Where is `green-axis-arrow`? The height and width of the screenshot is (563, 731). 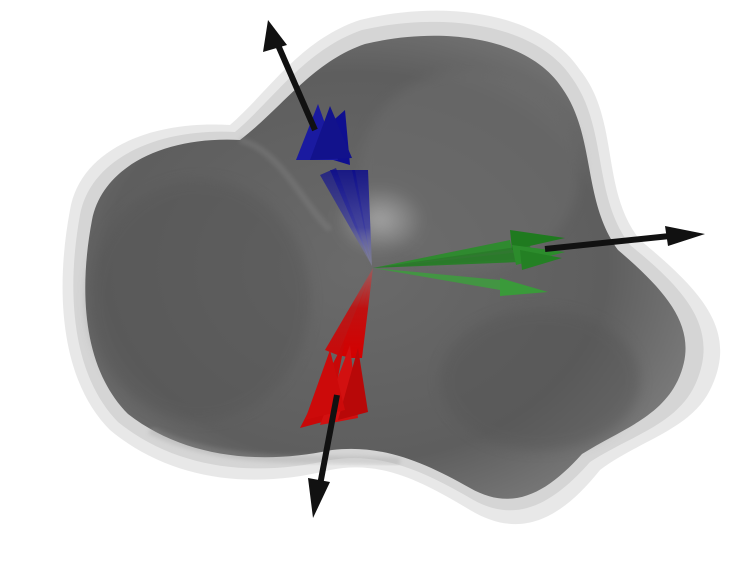 green-axis-arrow is located at coordinates (469, 263).